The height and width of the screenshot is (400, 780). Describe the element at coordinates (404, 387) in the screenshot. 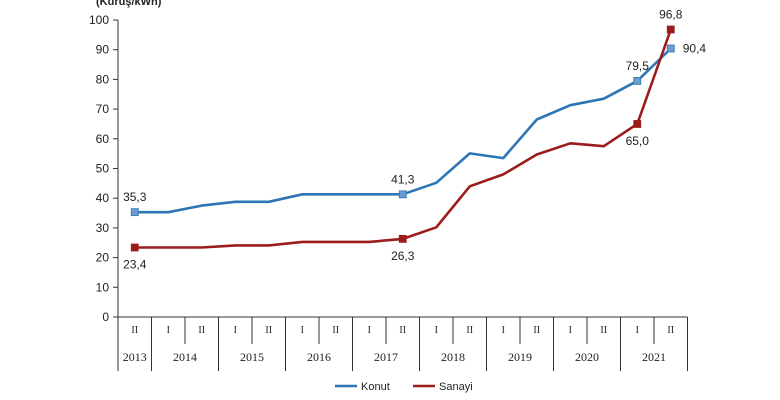

I see `legend: Konut Sanayi` at that location.